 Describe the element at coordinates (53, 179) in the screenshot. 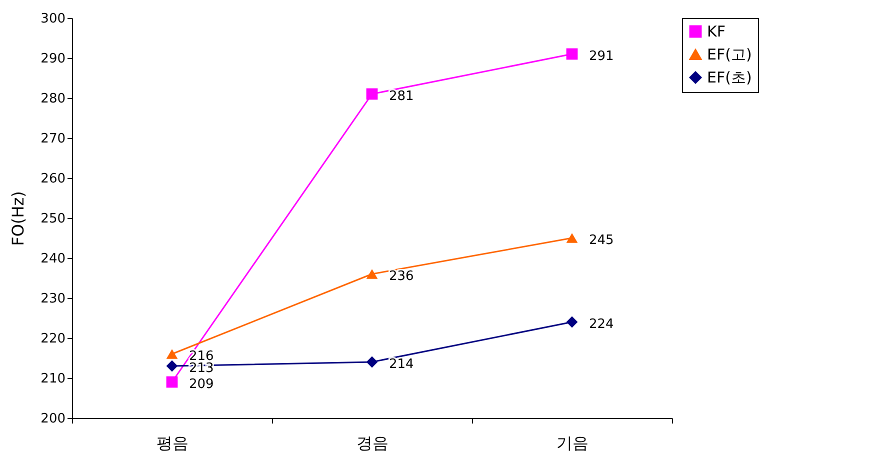

I see `y-tick-label: 260` at that location.